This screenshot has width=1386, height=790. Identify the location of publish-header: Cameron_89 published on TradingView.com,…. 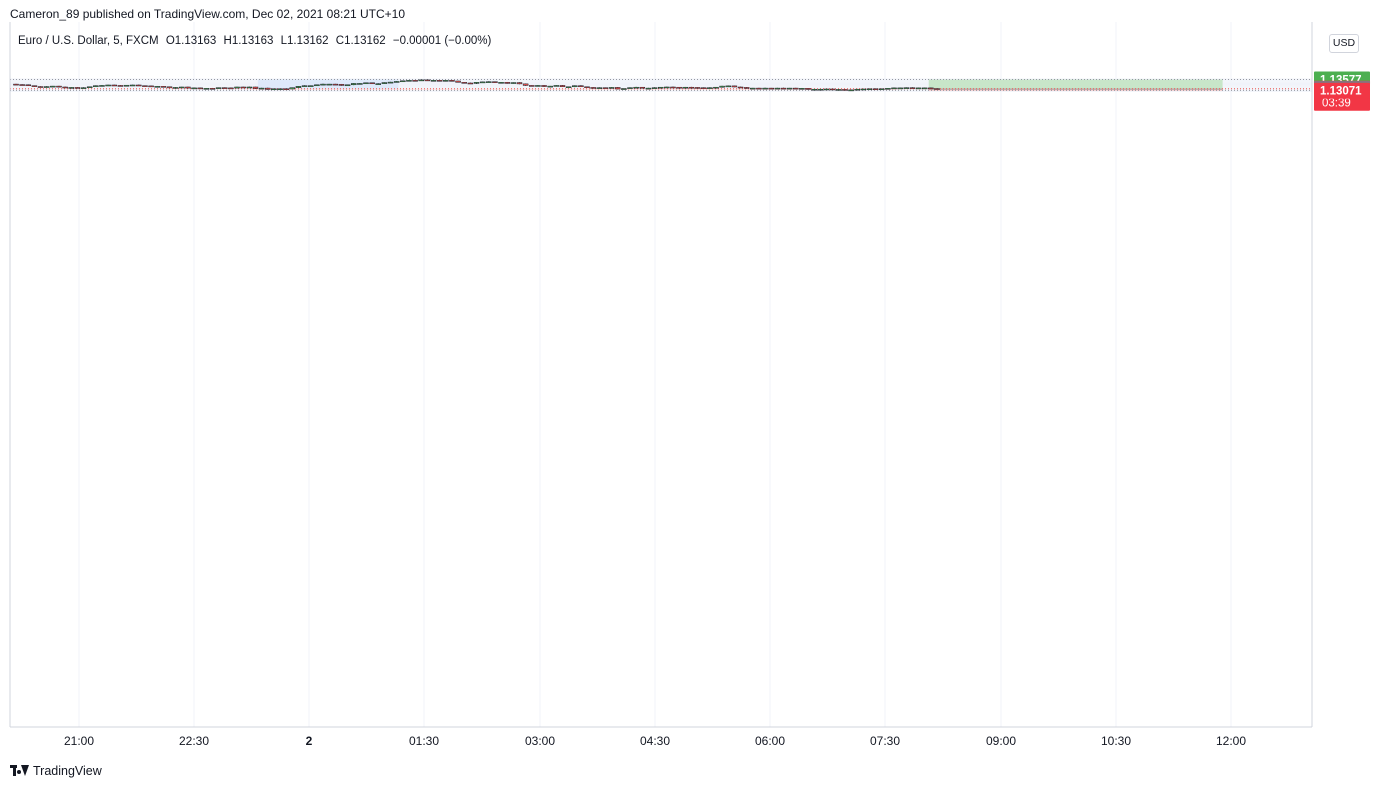
(208, 14).